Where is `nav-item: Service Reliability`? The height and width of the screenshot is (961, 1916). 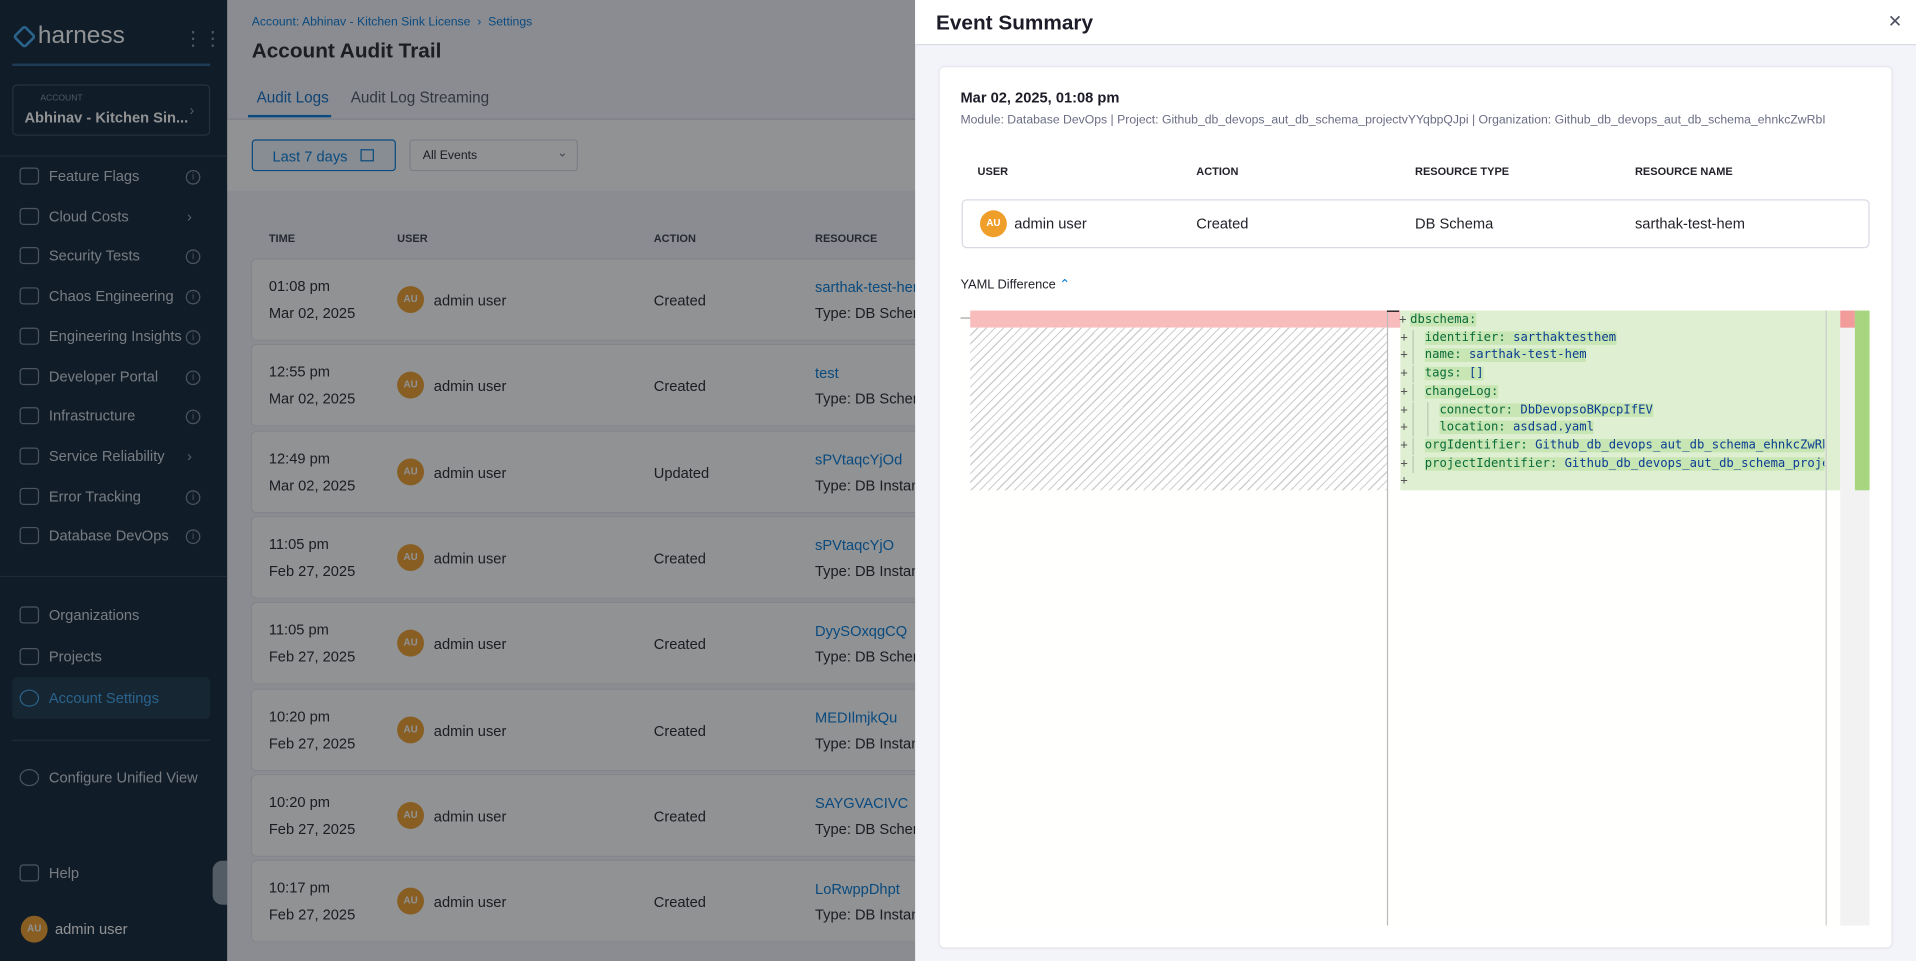
nav-item: Service Reliability is located at coordinates (92, 456).